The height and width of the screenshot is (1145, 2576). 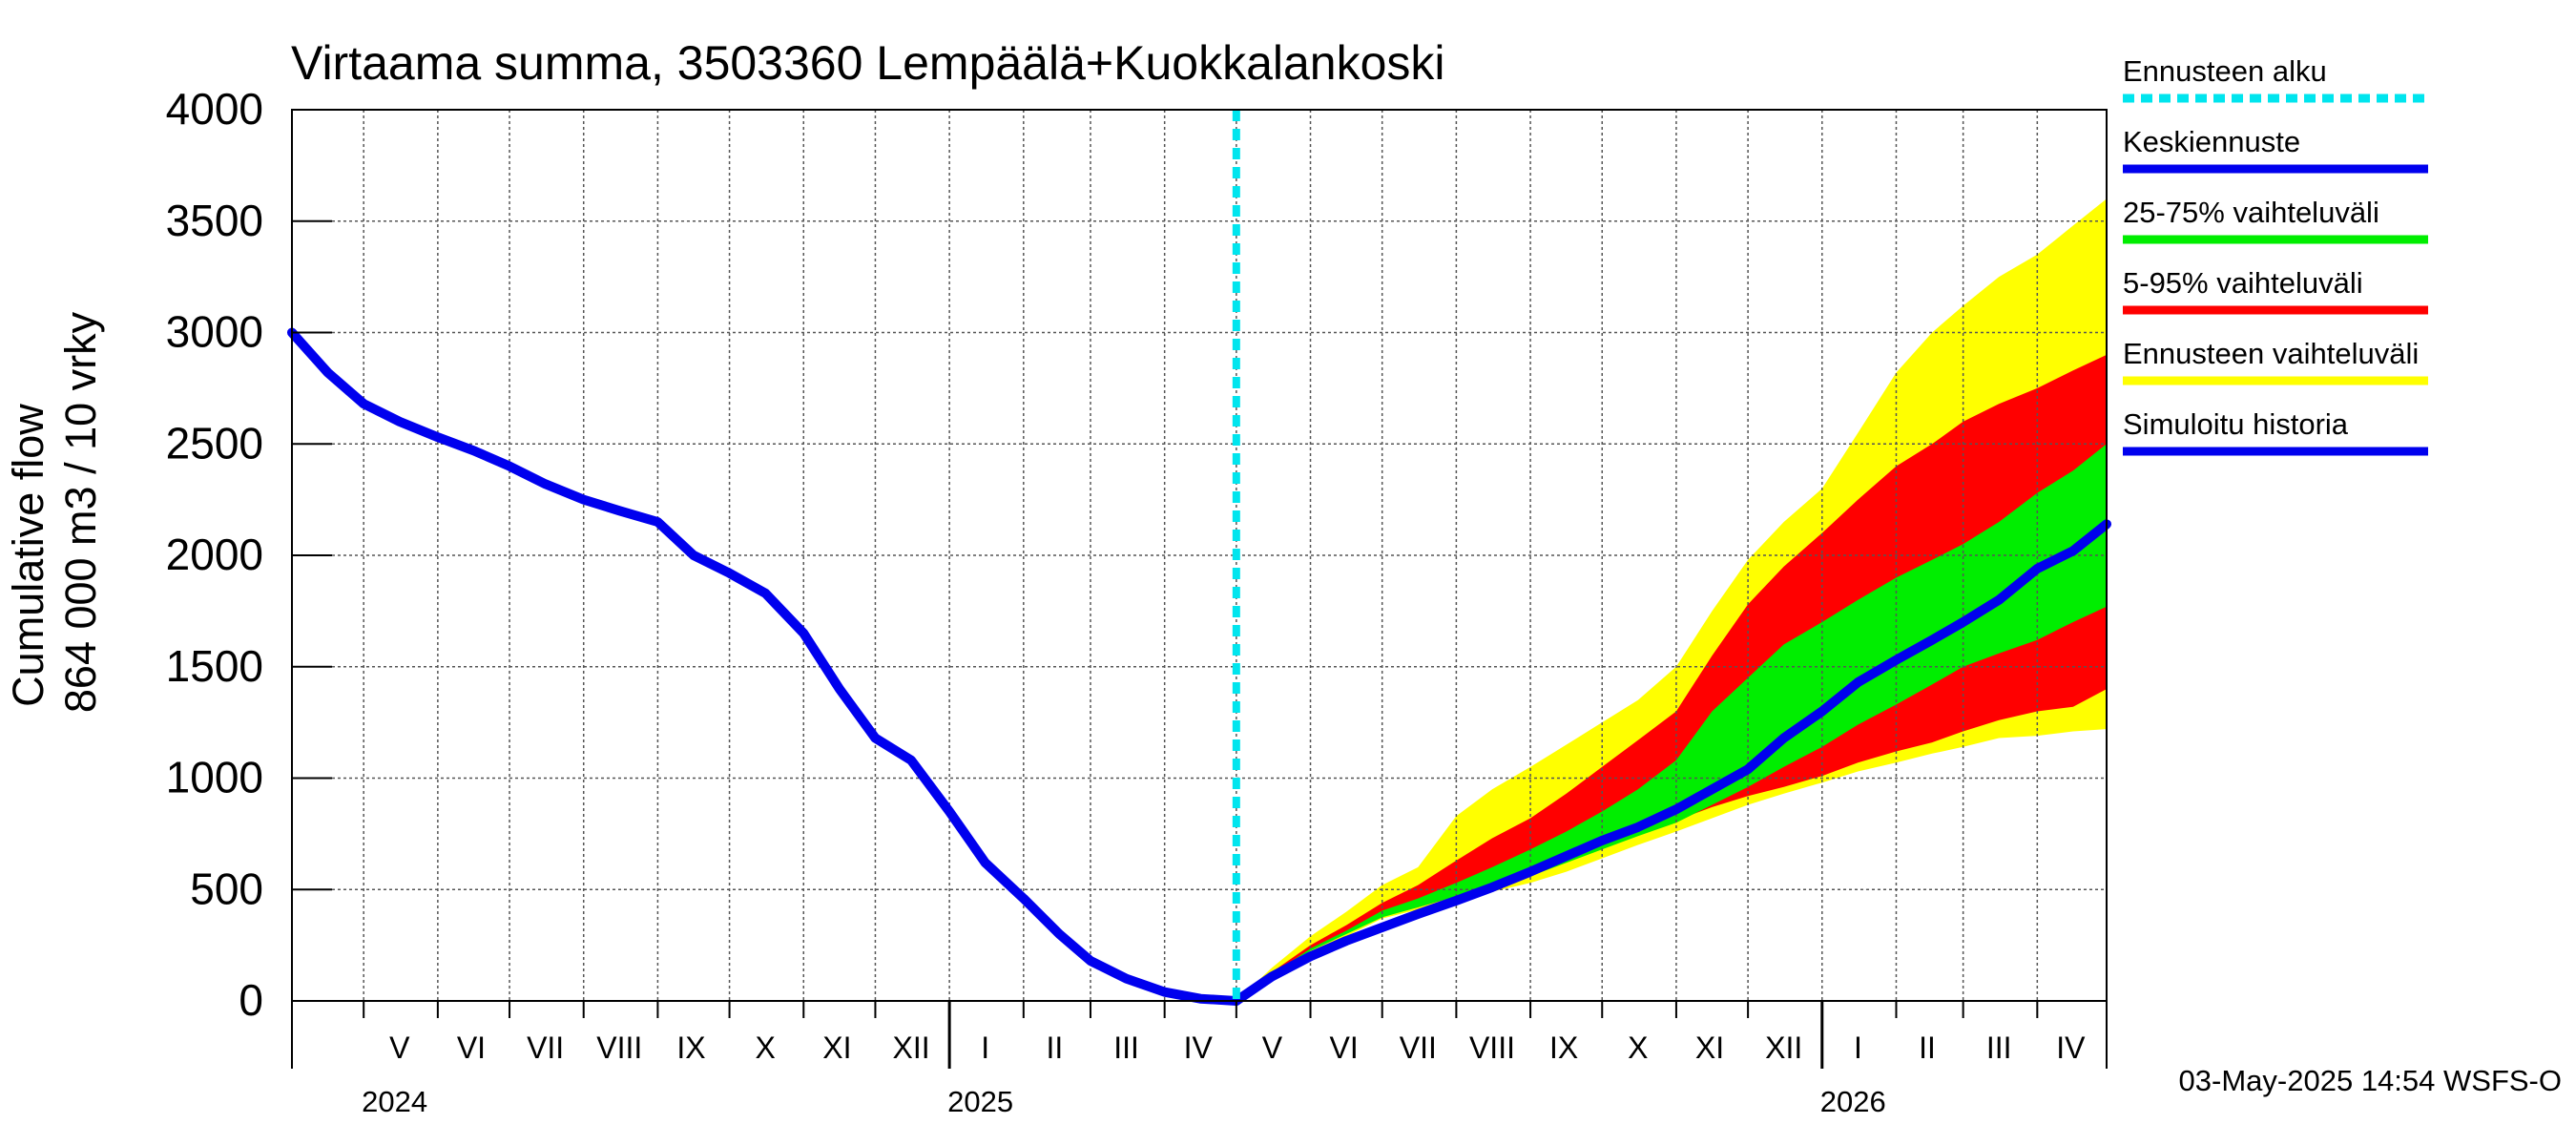 I want to click on month-label-2: VII, so click(x=545, y=1047).